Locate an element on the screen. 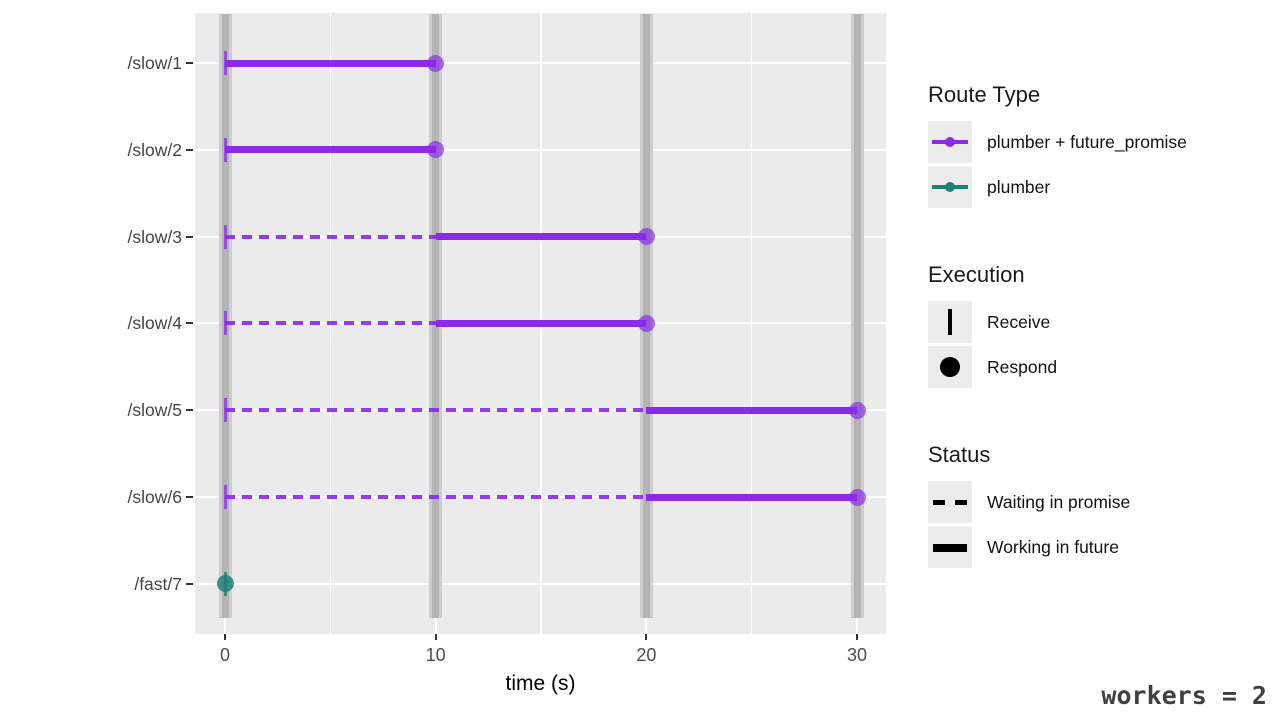 The width and height of the screenshot is (1272, 716). legend-key-dot-icon is located at coordinates (950, 367).